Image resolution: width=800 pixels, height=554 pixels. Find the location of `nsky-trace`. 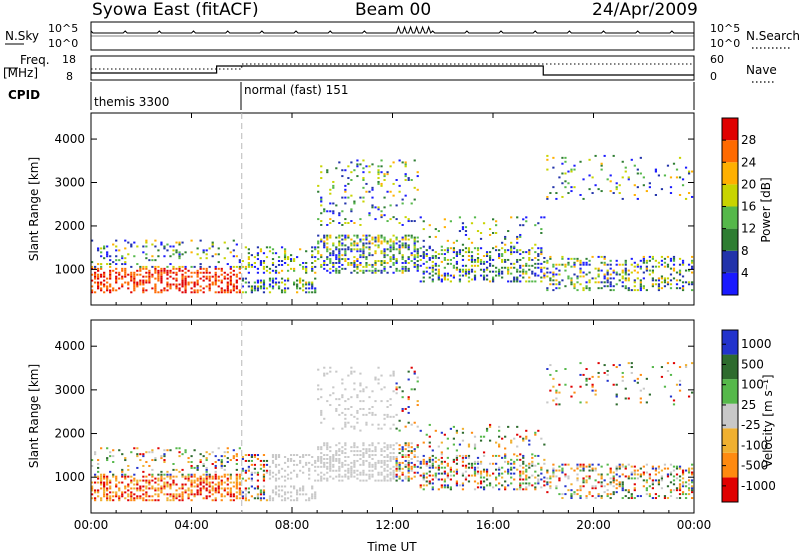

nsky-trace is located at coordinates (392, 29).